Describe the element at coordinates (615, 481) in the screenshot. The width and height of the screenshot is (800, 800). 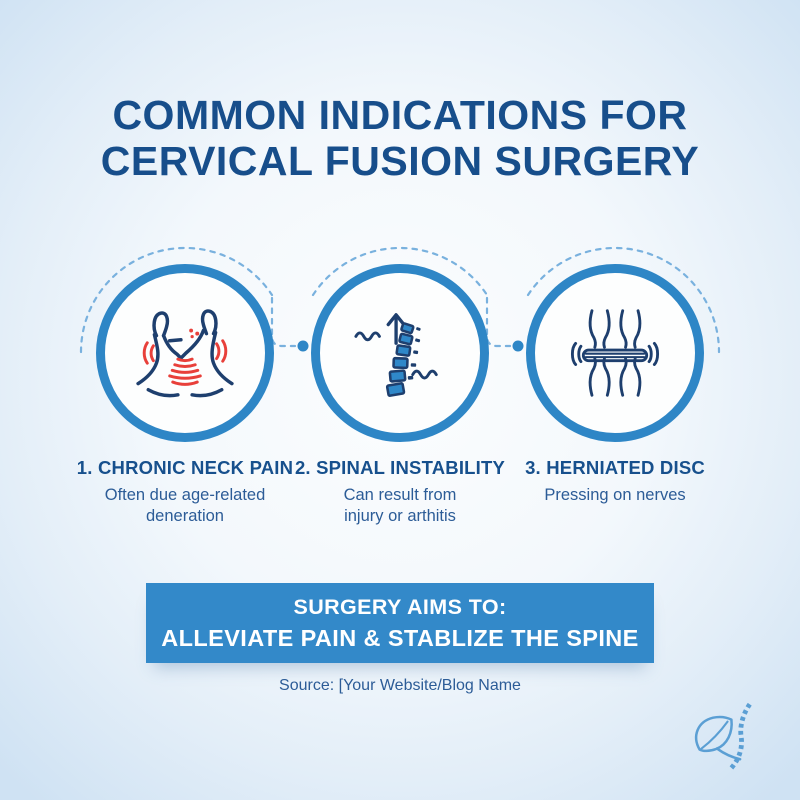
I see `step-caption-3: 3. HERNIATED DISC Pressing on nerves` at that location.